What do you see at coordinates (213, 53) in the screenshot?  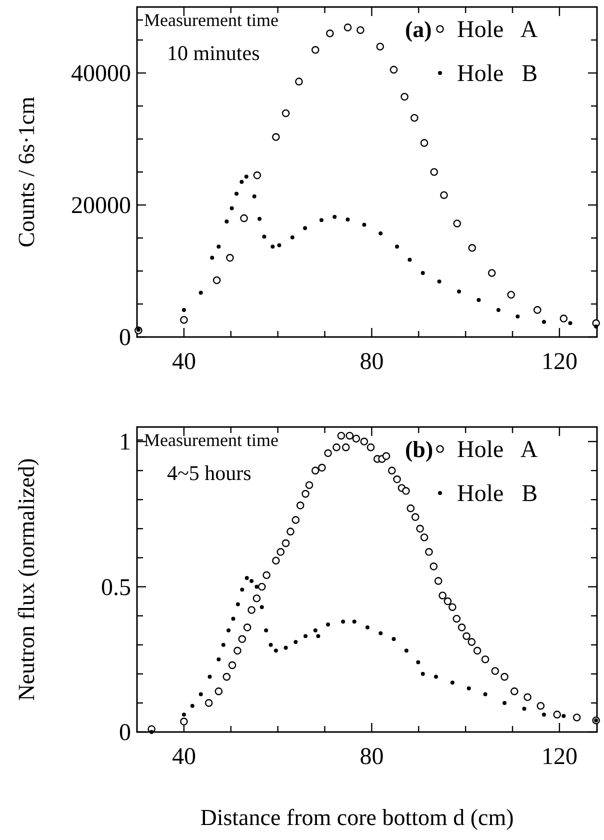 I see `annotation: 10 minutes` at bounding box center [213, 53].